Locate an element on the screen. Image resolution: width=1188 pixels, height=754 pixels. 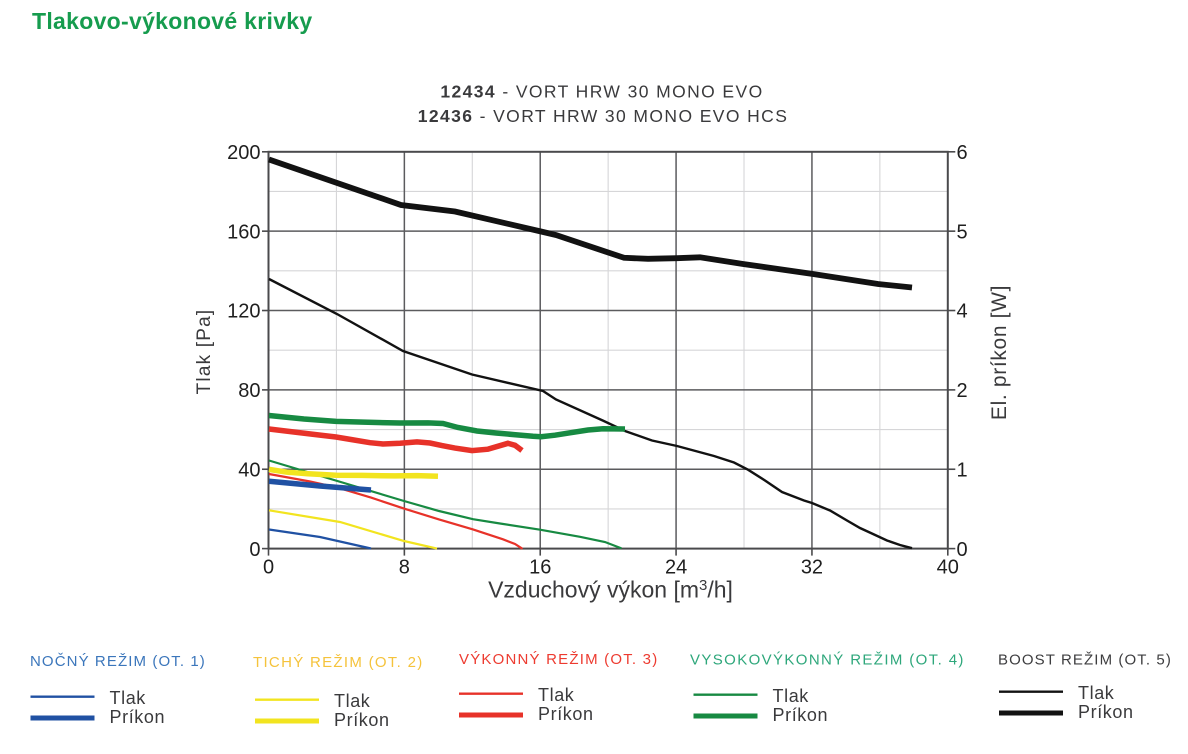
svg-text:12436 - VORT HRW 30 MONO EVO H: 12436 - VORT HRW 30 MONO EVO HCS is located at coordinates (603, 116).